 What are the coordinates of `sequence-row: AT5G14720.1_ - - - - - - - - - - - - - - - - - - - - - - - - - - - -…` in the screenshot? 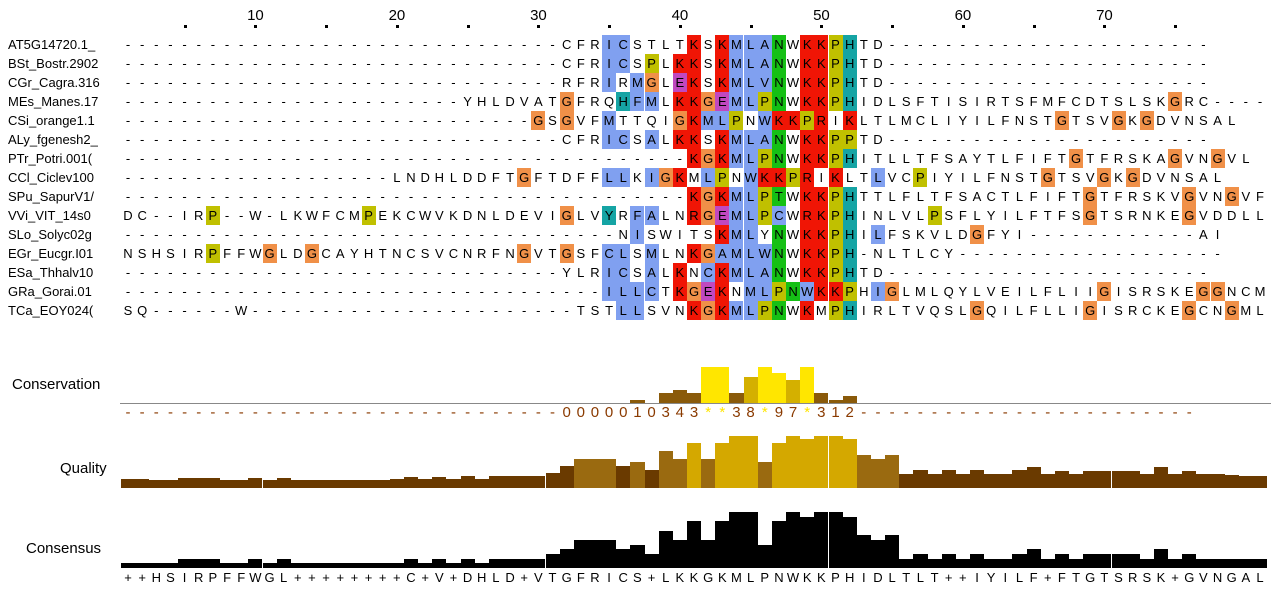 It's located at (635, 44).